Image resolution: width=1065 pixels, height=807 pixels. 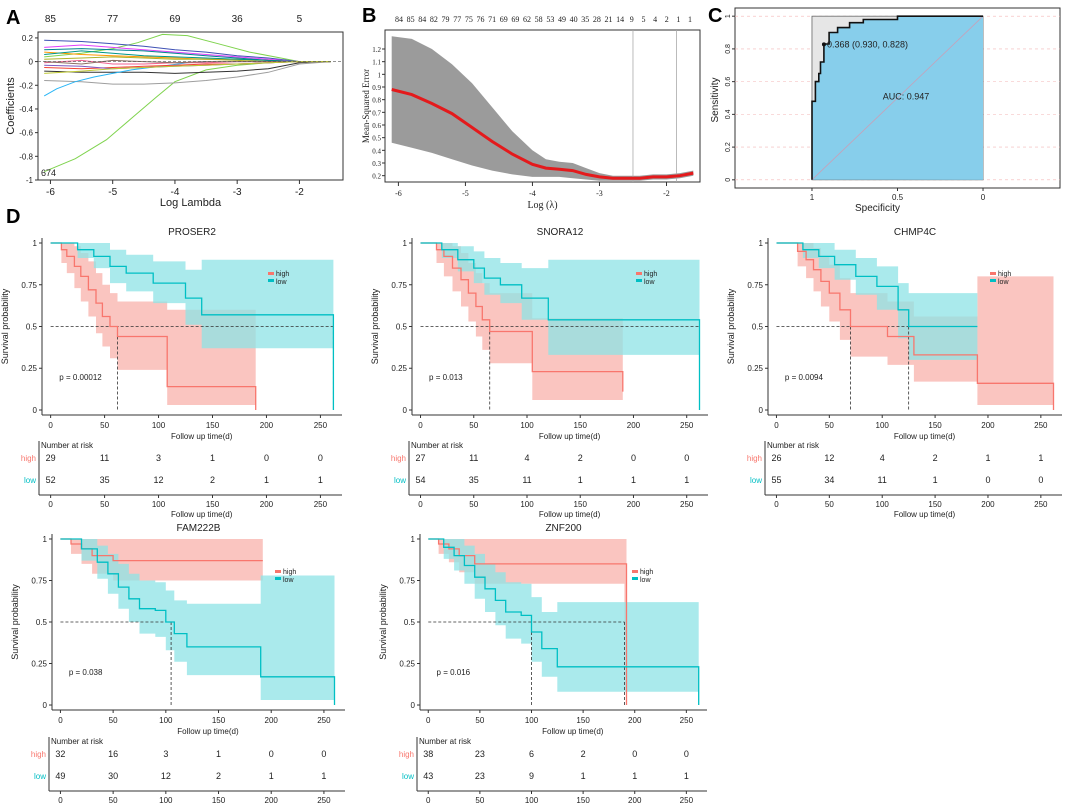 What do you see at coordinates (655, 19) in the screenshot?
I see `top-tick-label: 4` at bounding box center [655, 19].